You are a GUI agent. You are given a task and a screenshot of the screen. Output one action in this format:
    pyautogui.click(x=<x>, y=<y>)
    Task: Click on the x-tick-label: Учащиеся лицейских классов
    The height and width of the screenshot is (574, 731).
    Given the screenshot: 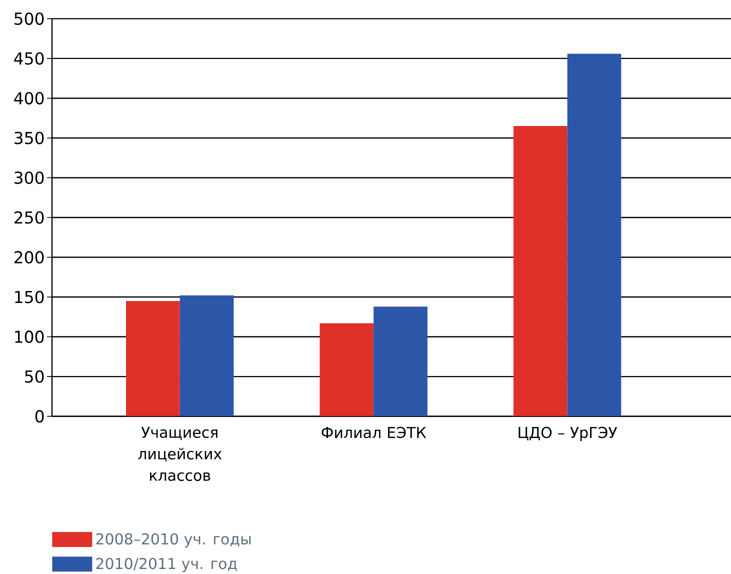 What is the action you would take?
    pyautogui.click(x=180, y=453)
    